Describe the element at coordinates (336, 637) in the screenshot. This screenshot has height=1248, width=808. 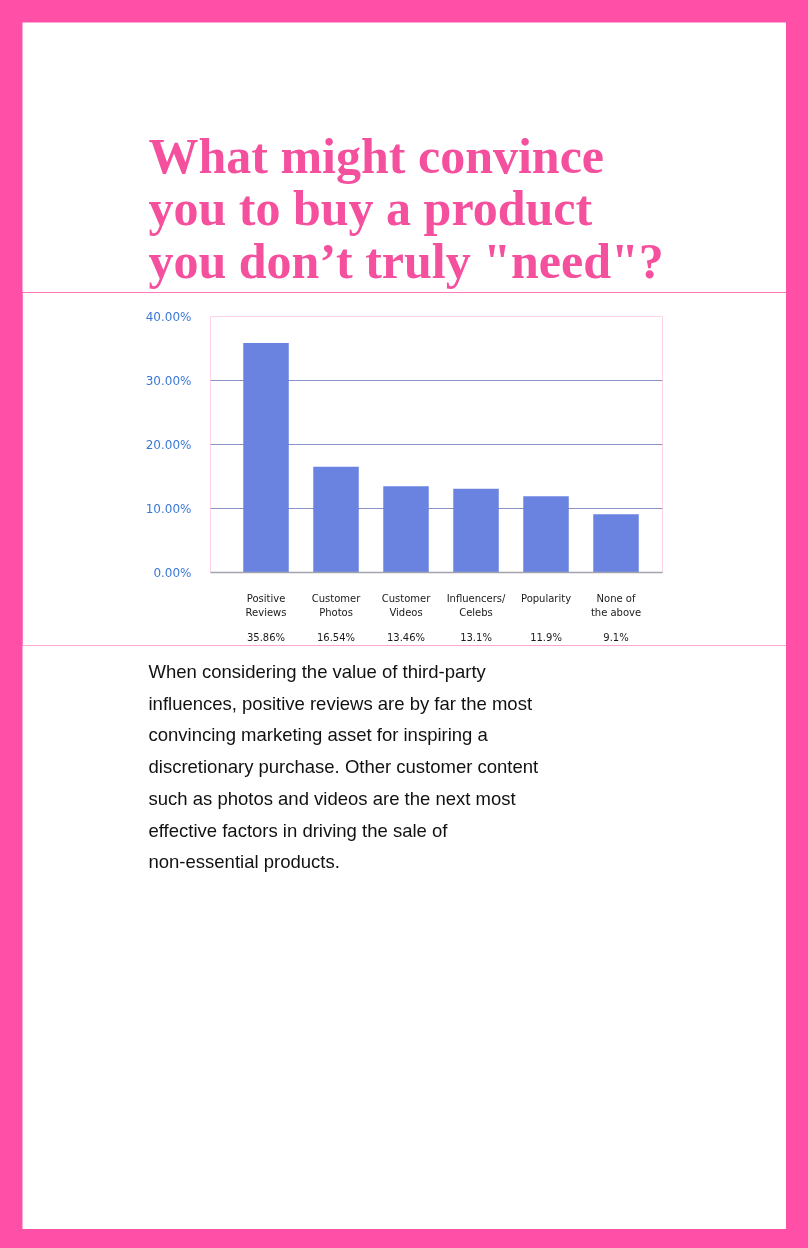
I see `data-label: 16.54%` at that location.